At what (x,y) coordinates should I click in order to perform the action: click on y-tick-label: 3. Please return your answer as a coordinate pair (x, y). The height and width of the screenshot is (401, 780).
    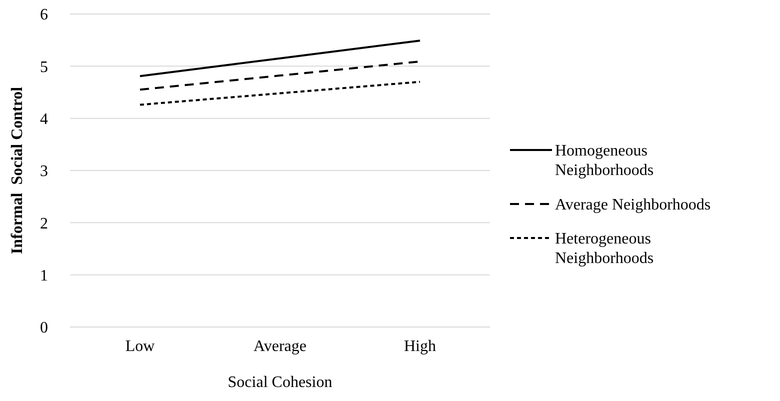
    Looking at the image, I should click on (44, 171).